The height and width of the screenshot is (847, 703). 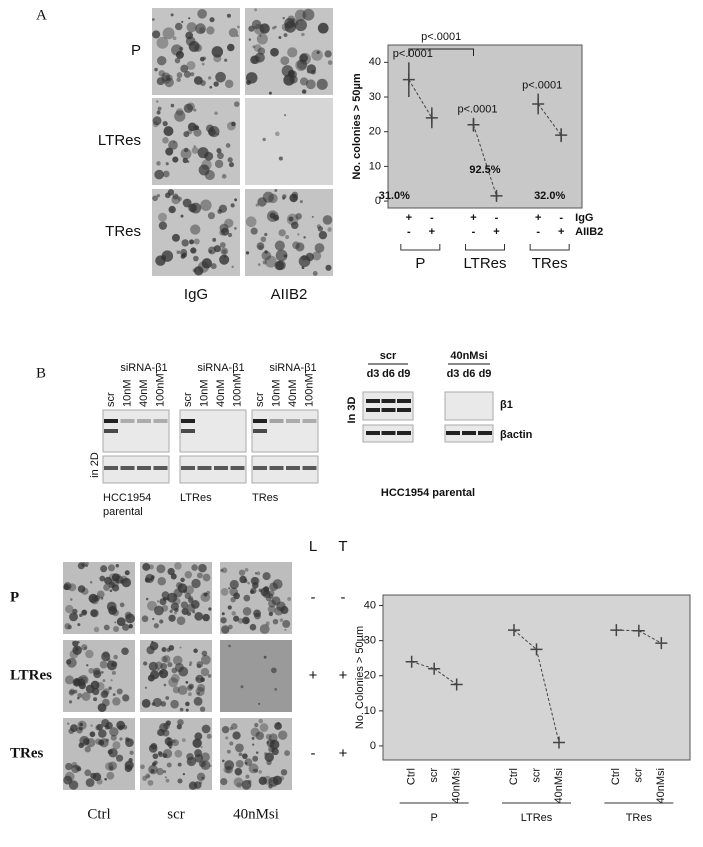 I want to click on x-row-mark: +, so click(x=538, y=218).